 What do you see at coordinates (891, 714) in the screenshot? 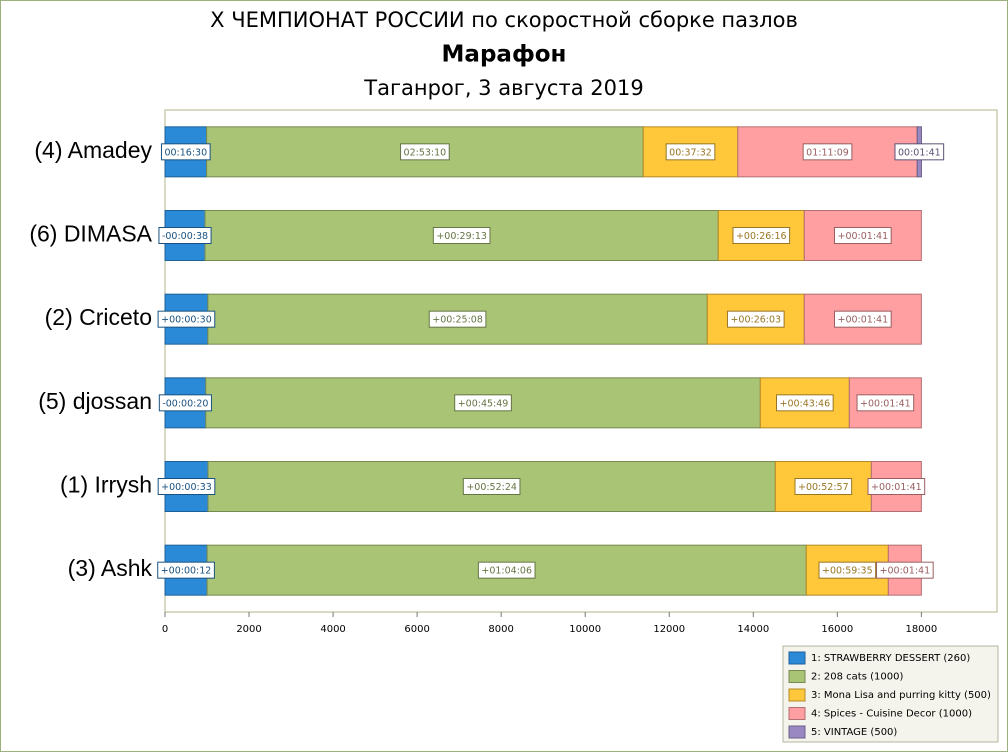
I see `legend-label: 4: Spices - Cuisine Decor (1000)` at bounding box center [891, 714].